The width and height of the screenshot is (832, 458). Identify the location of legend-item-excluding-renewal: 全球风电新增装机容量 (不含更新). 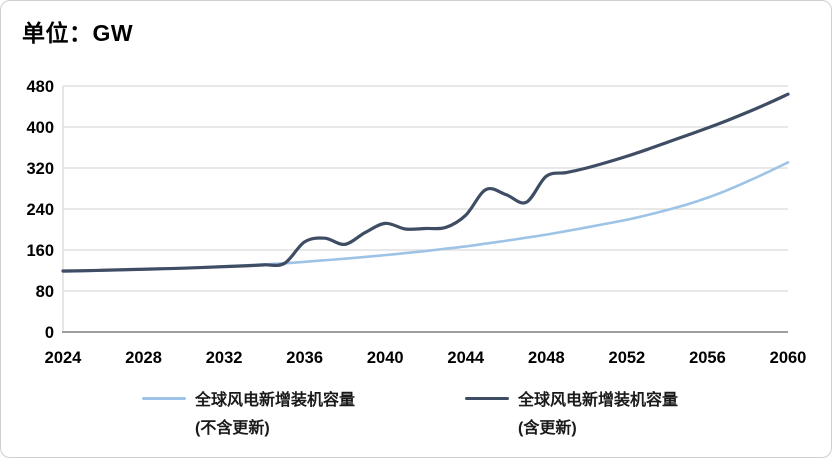
(248, 415).